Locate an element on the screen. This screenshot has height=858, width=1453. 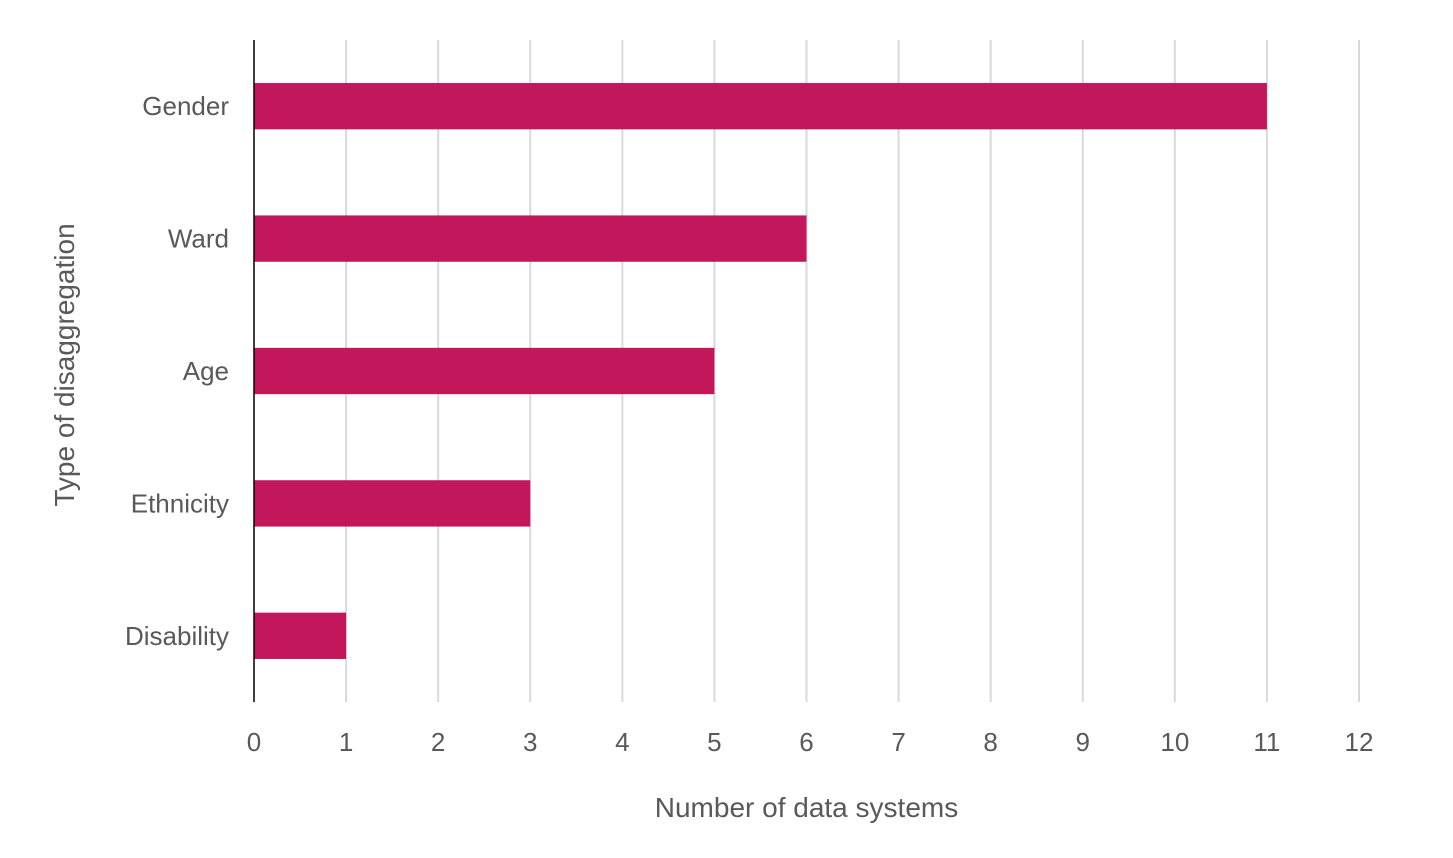
y-tick-labels: Gender Ward Age Ethnicity Disability is located at coordinates (177, 371).